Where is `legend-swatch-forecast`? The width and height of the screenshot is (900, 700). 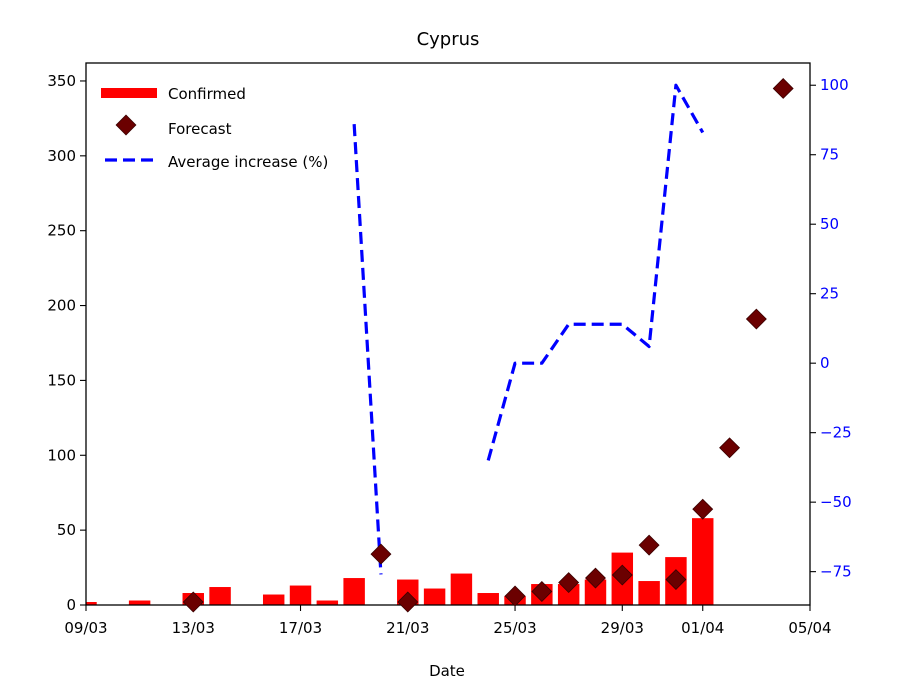
legend-swatch-forecast is located at coordinates (126, 125).